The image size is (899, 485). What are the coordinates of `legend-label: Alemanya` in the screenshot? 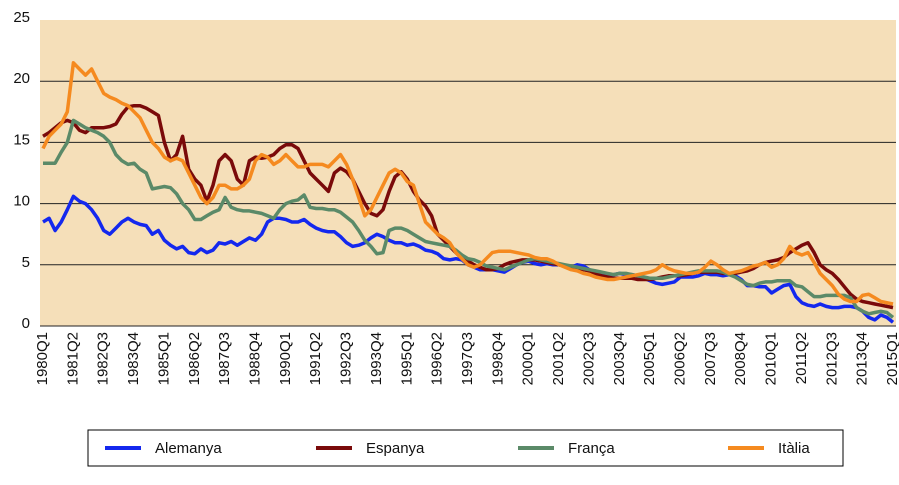 It's located at (188, 448).